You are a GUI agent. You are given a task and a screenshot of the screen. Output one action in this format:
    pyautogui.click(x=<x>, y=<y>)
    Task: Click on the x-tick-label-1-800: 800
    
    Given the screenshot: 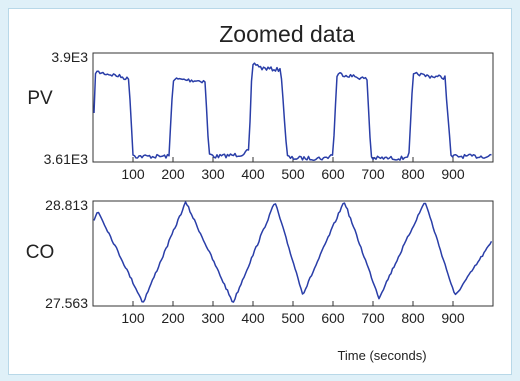 What is the action you would take?
    pyautogui.click(x=413, y=174)
    